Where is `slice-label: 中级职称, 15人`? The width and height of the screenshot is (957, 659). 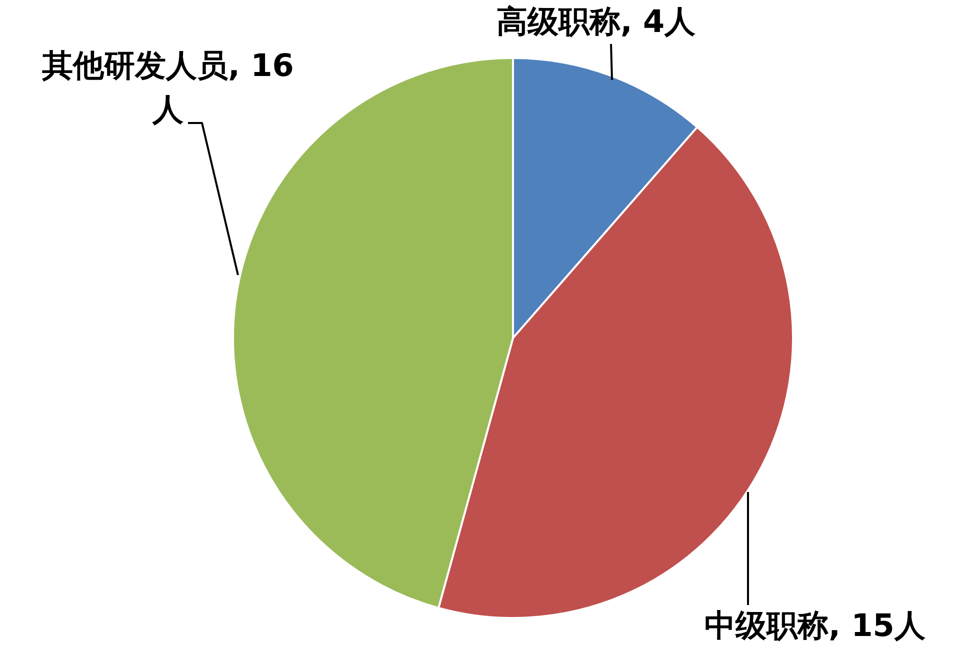 slice-label: 中级职称, 15人 is located at coordinates (815, 626).